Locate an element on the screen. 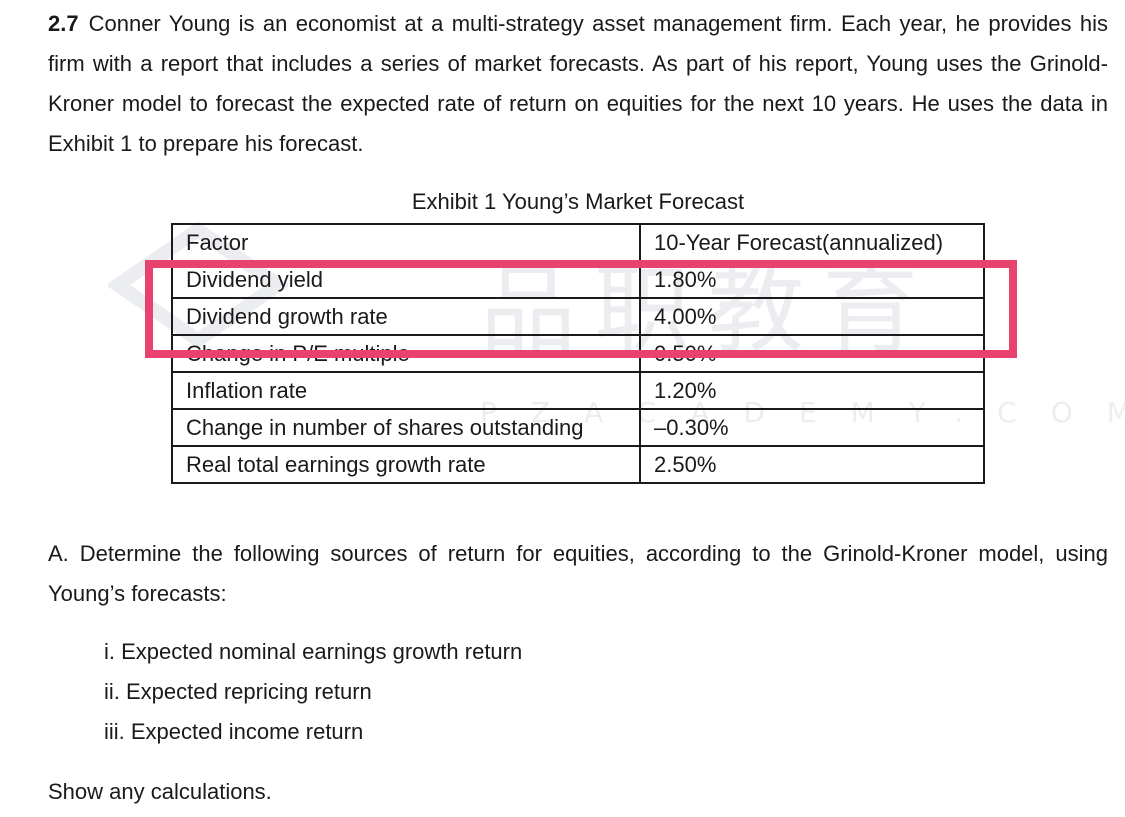 The height and width of the screenshot is (817, 1125). table-row: Change in P/E multiple 0.50% is located at coordinates (578, 353).